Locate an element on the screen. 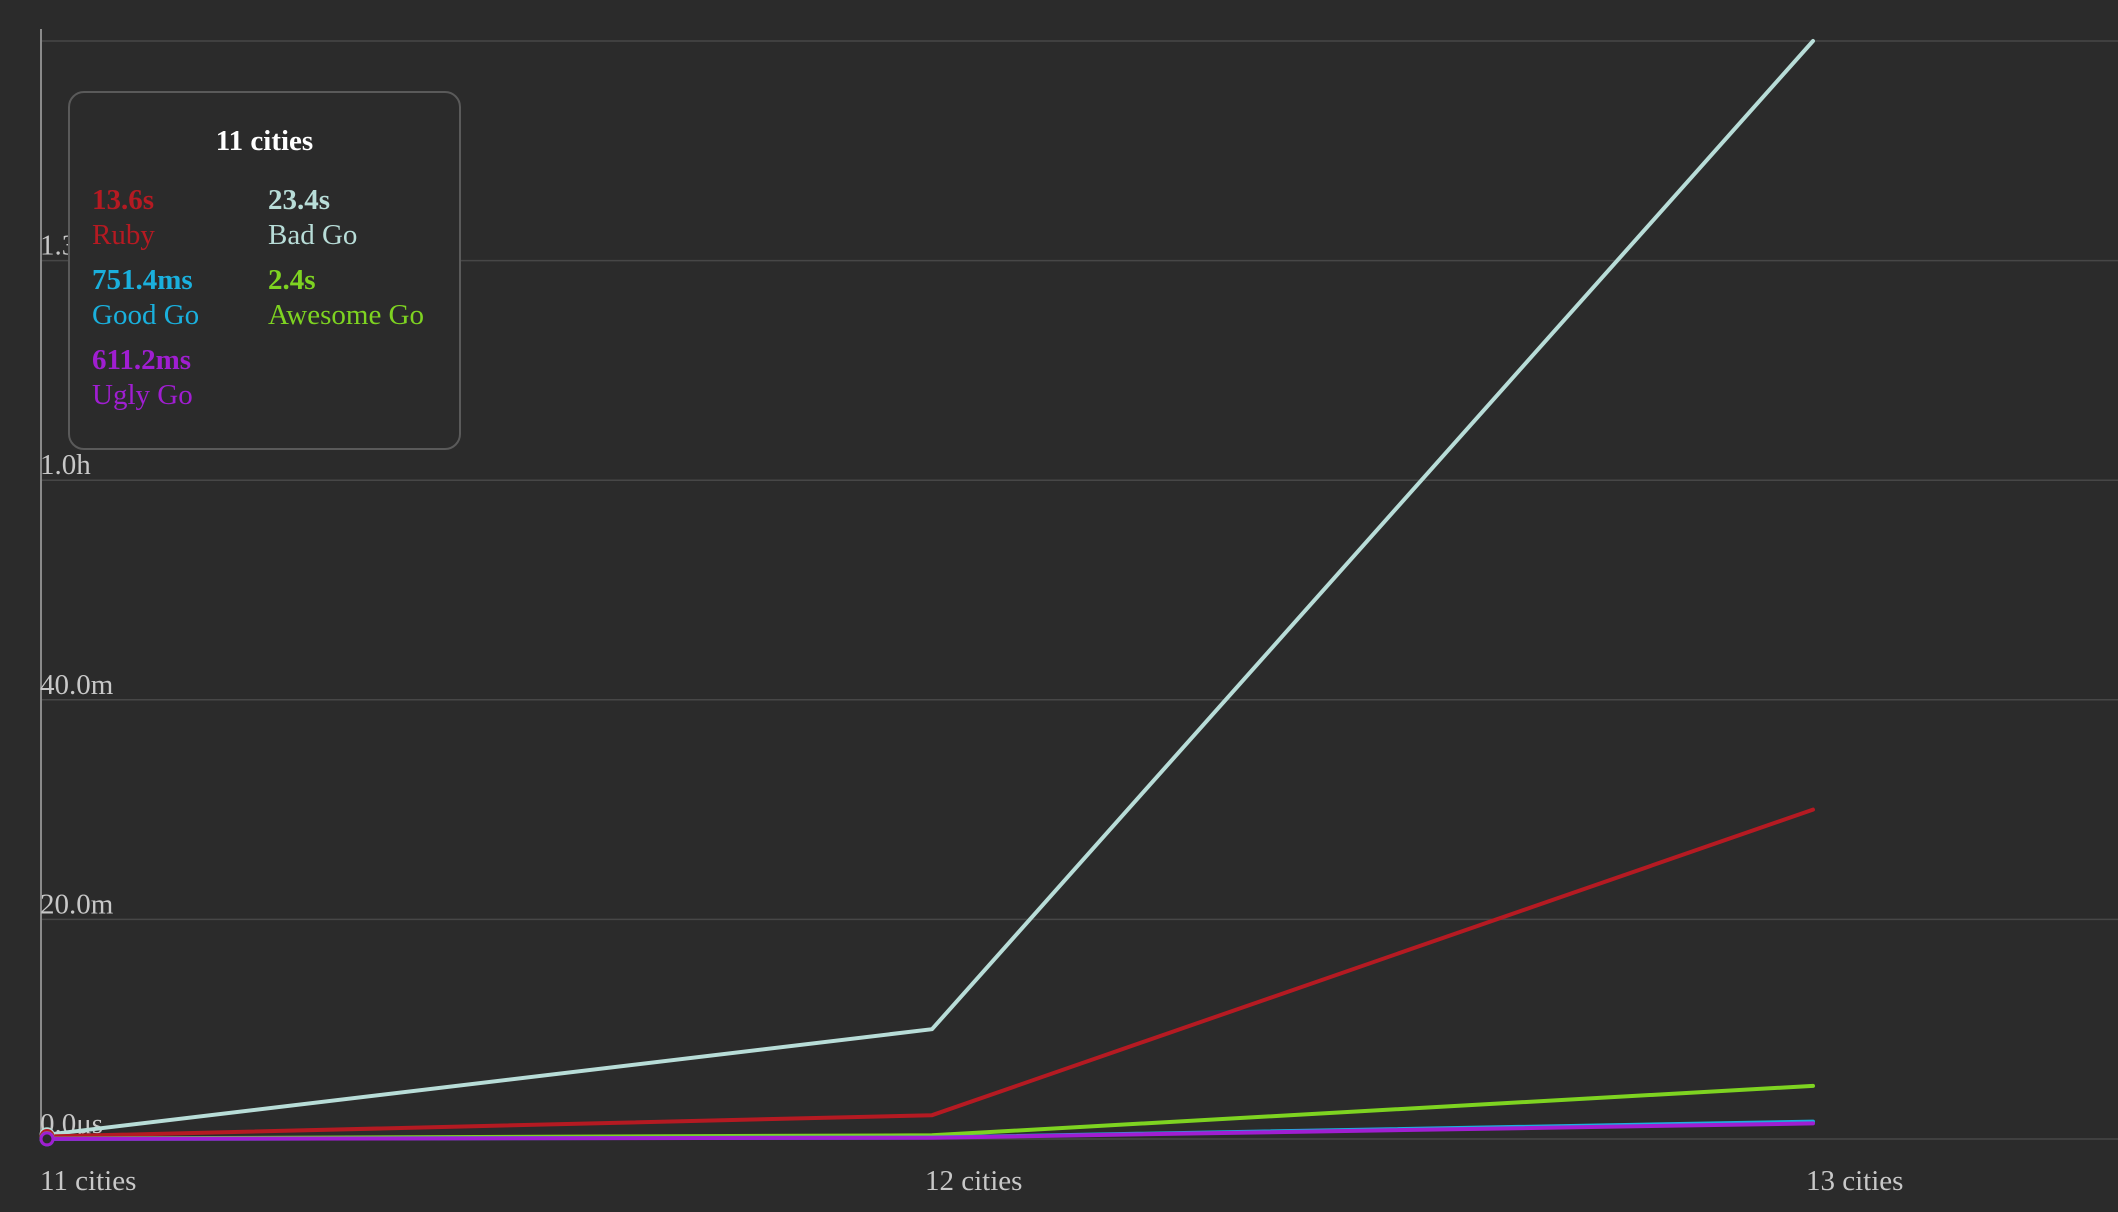 This screenshot has height=1212, width=2118. tooltip-item-ugly-go: 611.2ms Ugly Go is located at coordinates (142, 378).